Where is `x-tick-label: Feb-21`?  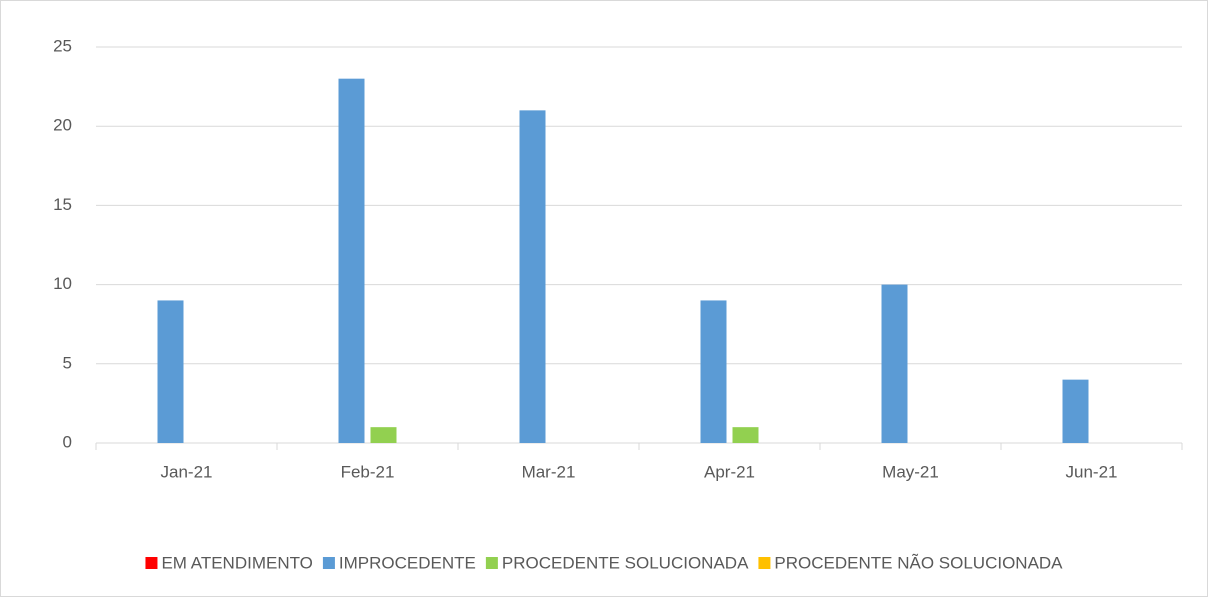
x-tick-label: Feb-21 is located at coordinates (368, 471).